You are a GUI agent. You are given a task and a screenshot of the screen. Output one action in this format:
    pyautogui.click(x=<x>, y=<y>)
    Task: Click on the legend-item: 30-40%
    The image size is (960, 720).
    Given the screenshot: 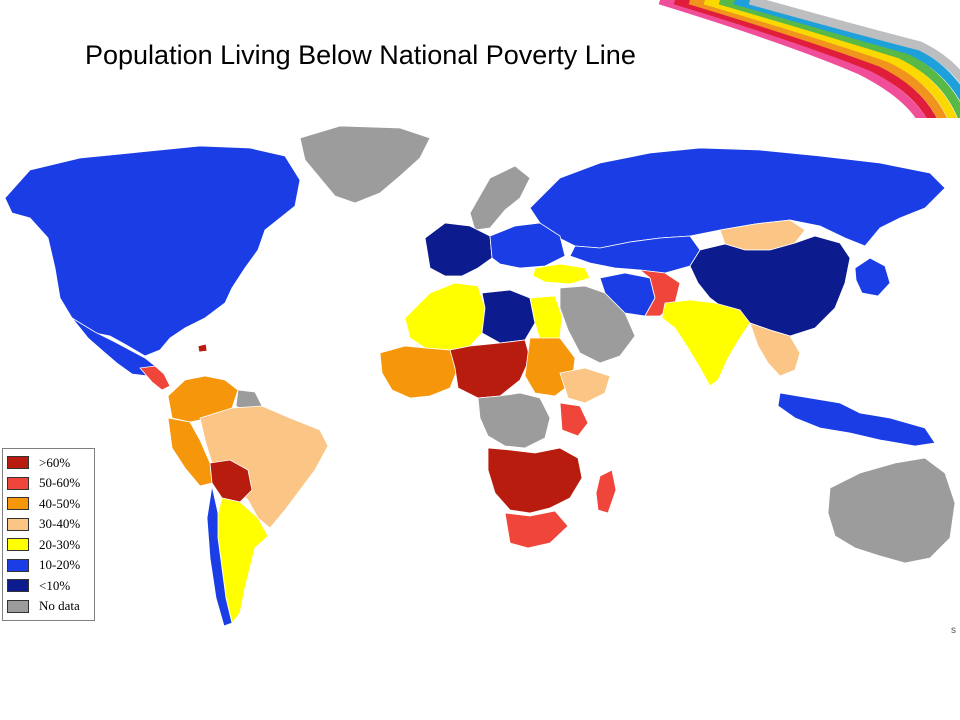 What is the action you would take?
    pyautogui.click(x=43, y=524)
    